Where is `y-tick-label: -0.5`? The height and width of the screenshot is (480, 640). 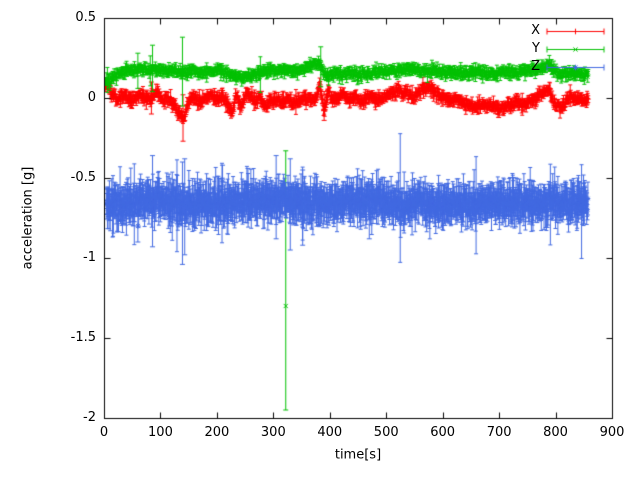 y-tick-label: -0.5 is located at coordinates (83, 177).